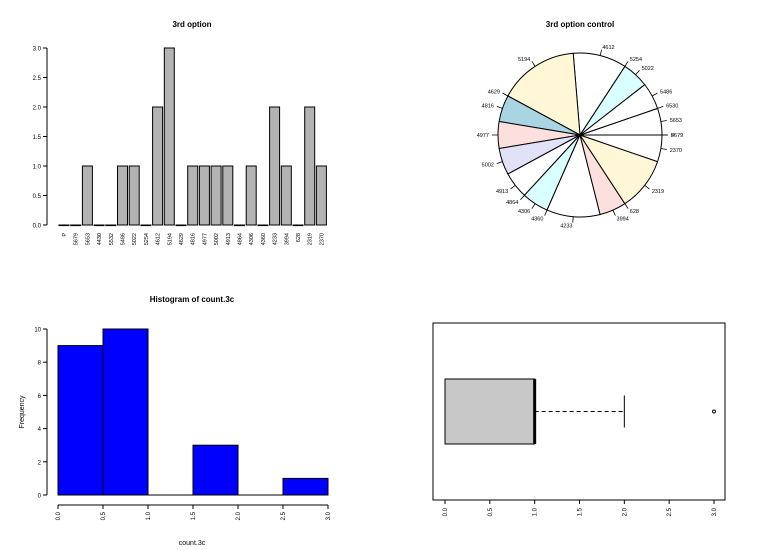 Image resolution: width=773 pixels, height=550 pixels. Describe the element at coordinates (37, 138) in the screenshot. I see `bar-y-tick-label: 1.5` at that location.